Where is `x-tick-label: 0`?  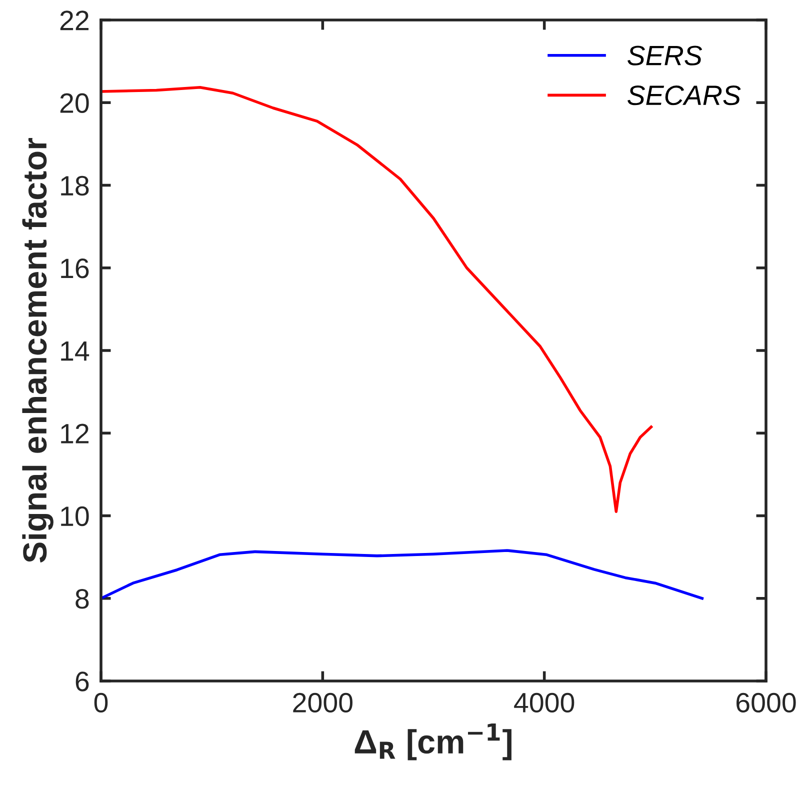 x-tick-label: 0 is located at coordinates (101, 702).